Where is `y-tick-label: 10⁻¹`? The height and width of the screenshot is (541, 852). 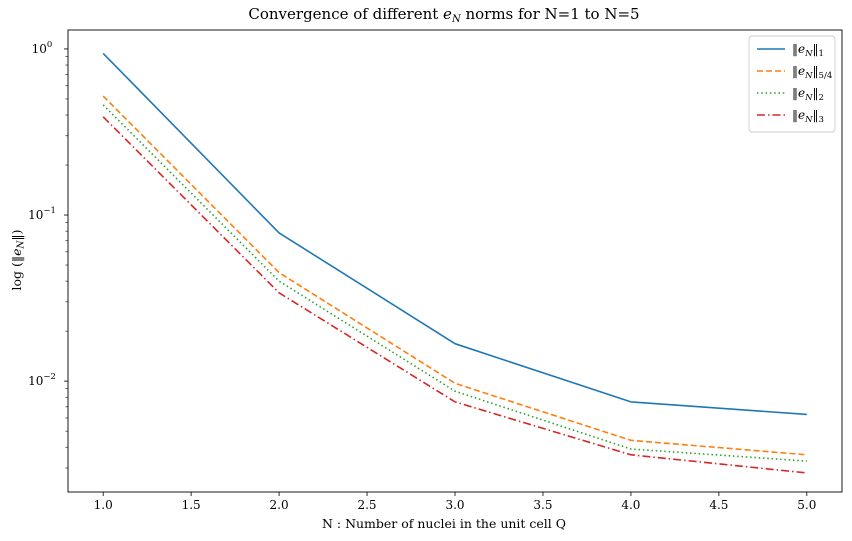
y-tick-label: 10⁻¹ is located at coordinates (42, 214).